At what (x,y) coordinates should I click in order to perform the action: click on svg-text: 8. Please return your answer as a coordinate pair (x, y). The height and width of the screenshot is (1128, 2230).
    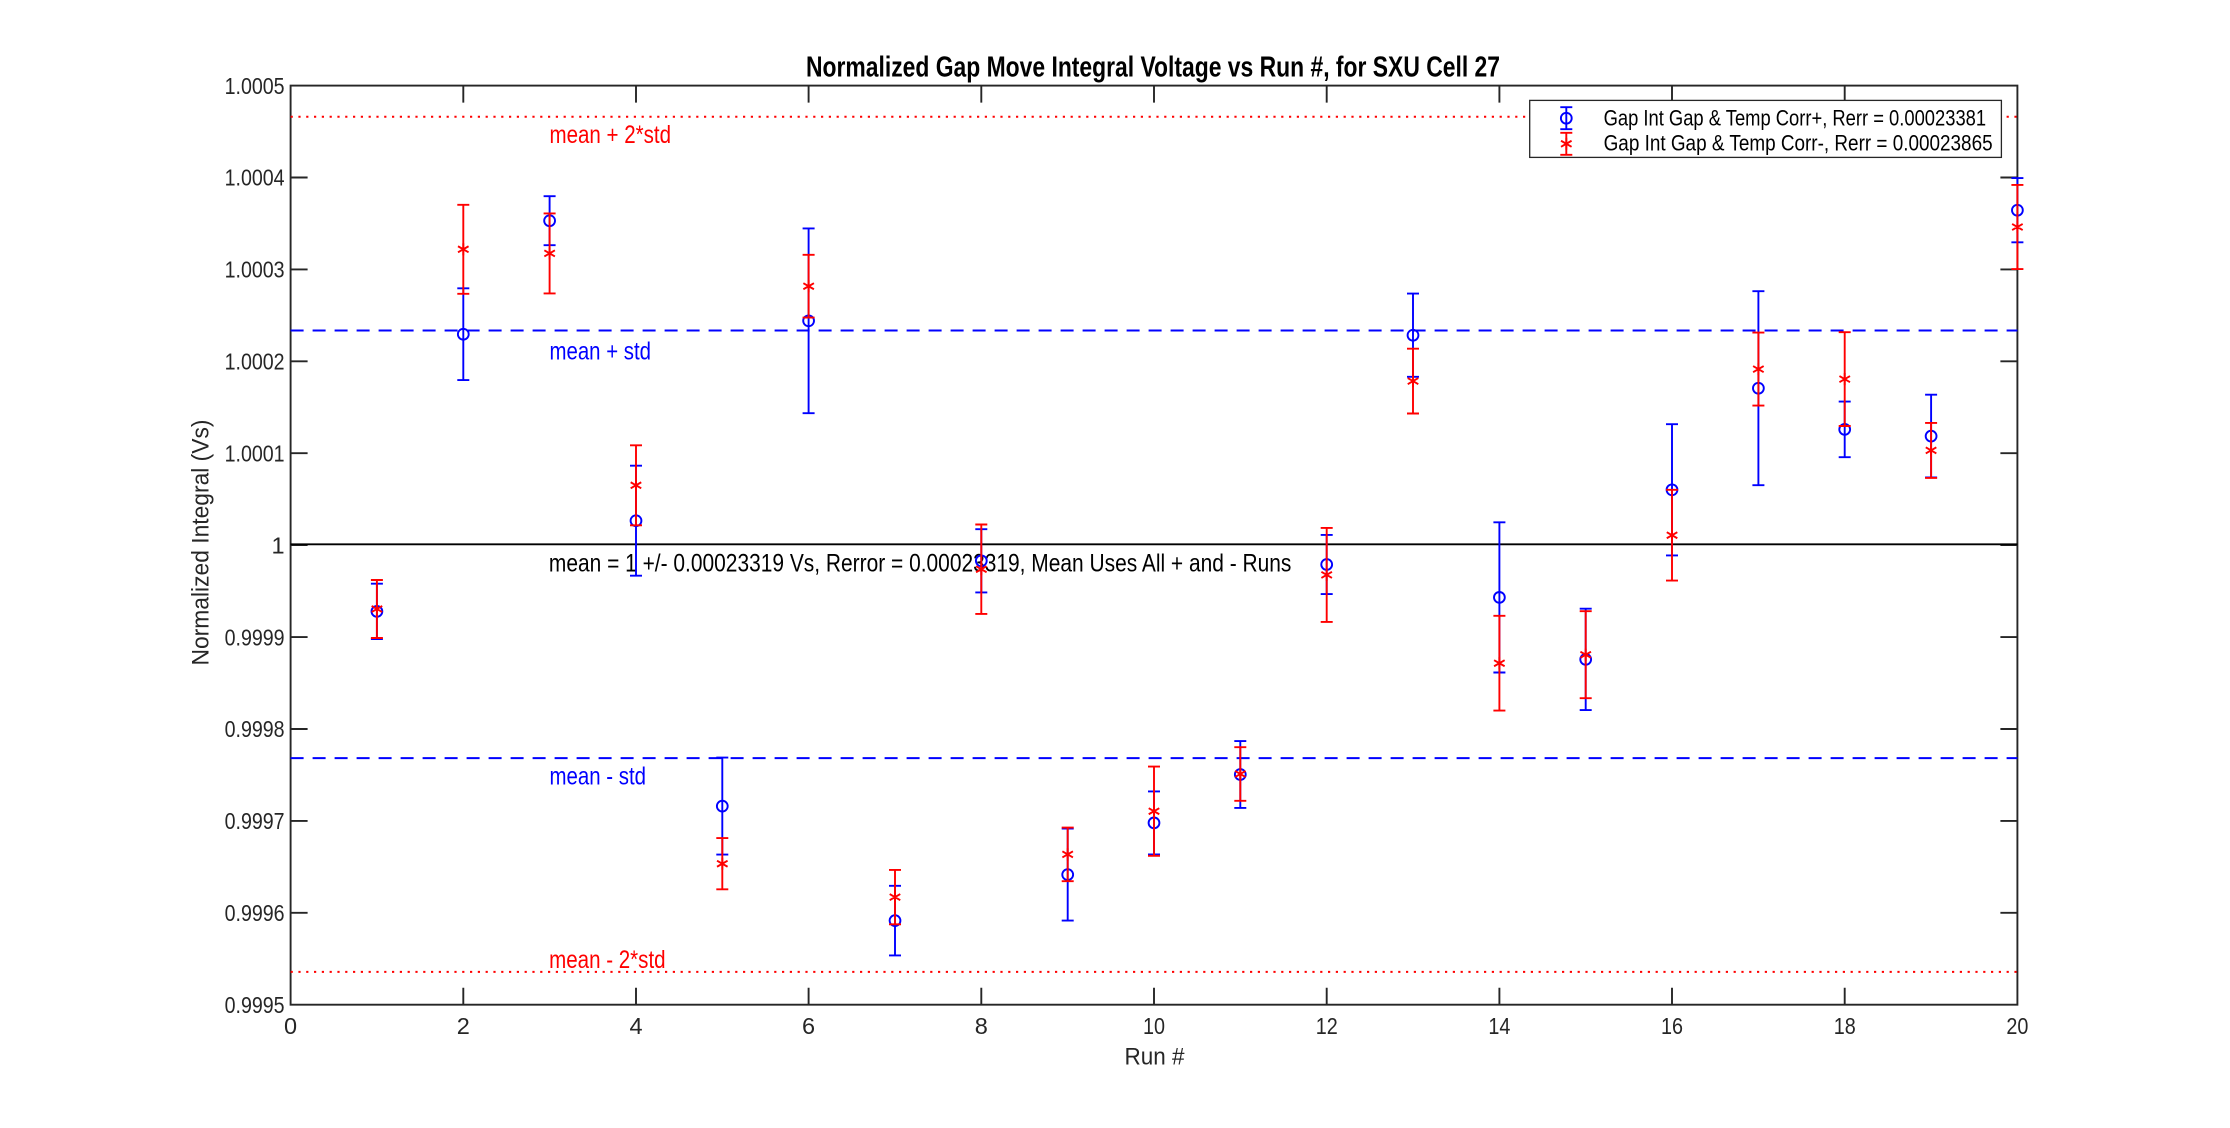
    Looking at the image, I should click on (981, 1026).